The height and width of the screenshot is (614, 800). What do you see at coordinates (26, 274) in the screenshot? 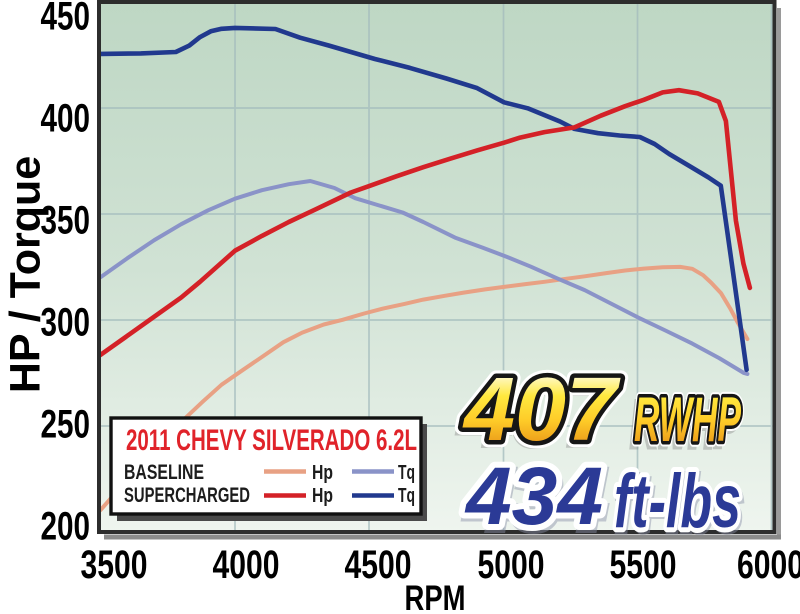
I see `svg-text: HP / Torque` at bounding box center [26, 274].